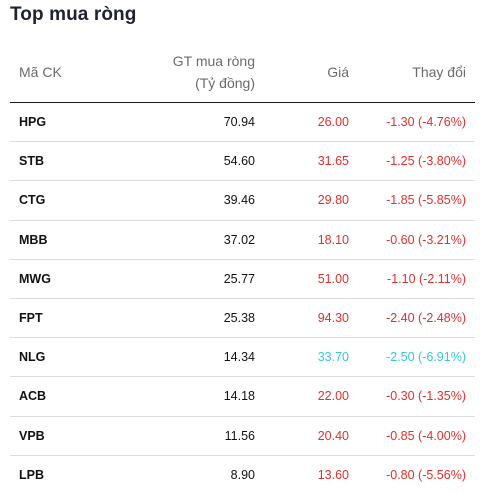 Image resolution: width=480 pixels, height=494 pixels. I want to click on price-change: -1.10 (-2.11%), so click(426, 278).